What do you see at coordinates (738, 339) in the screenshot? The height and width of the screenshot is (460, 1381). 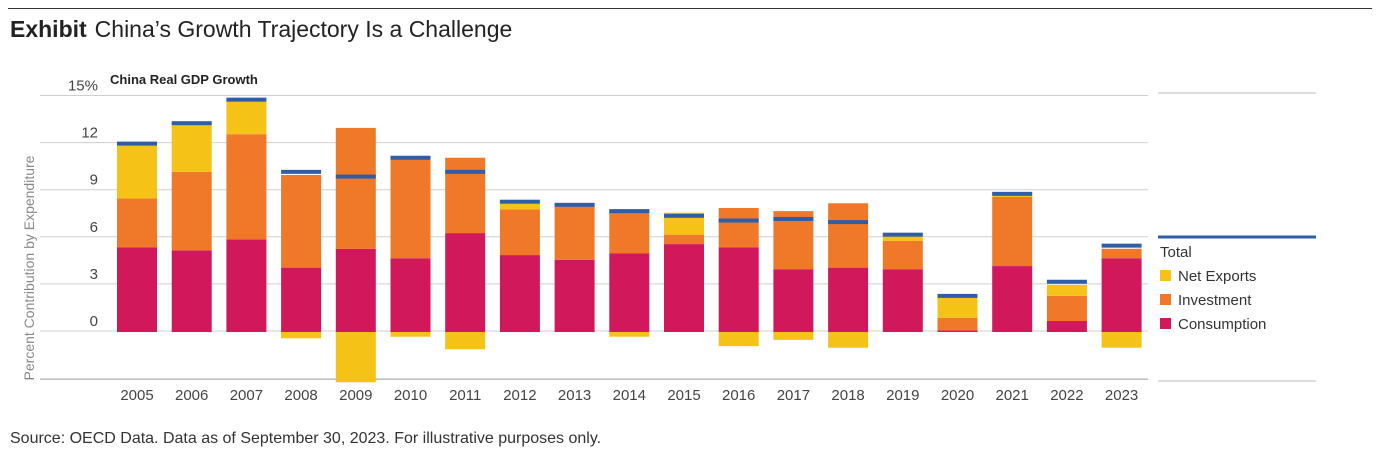 I see `bar-net-exports-2016` at bounding box center [738, 339].